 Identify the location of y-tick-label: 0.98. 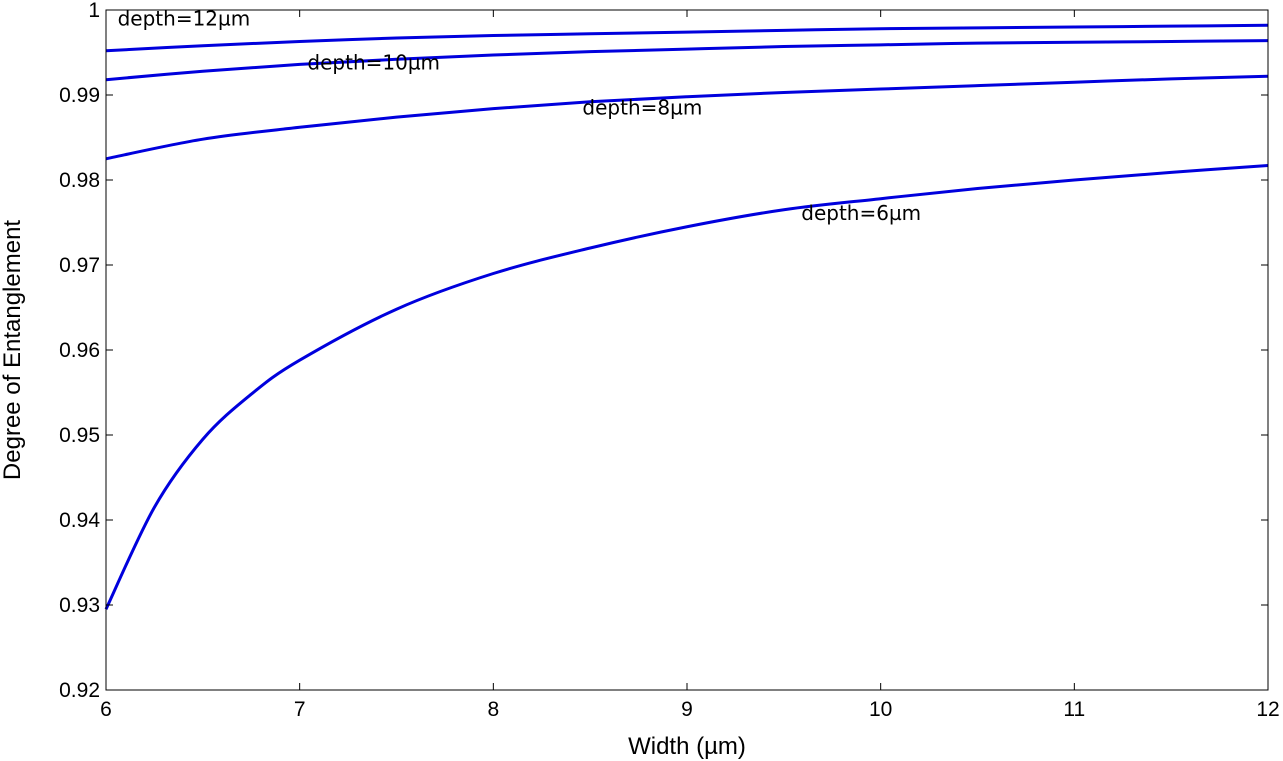
(79, 180).